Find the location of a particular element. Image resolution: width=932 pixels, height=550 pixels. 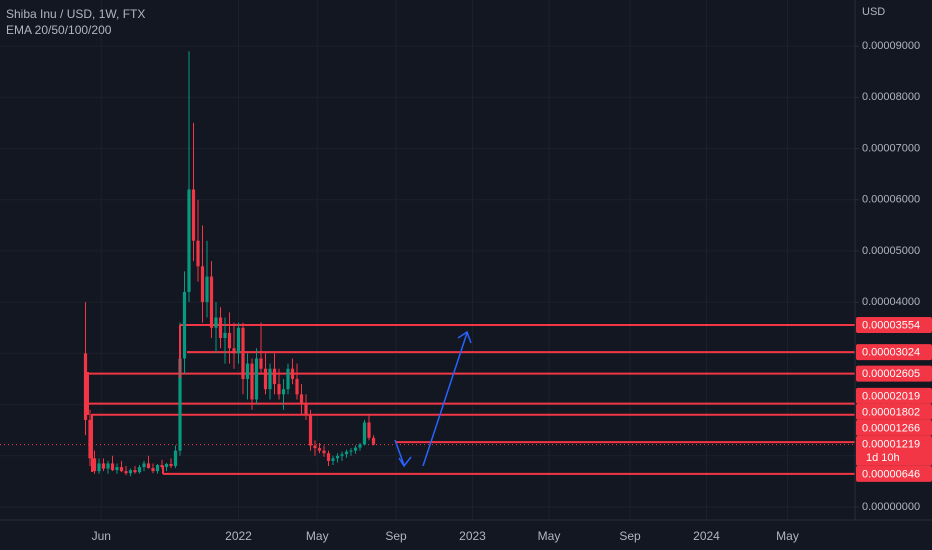

price-label: 0.00002605 is located at coordinates (891, 374).